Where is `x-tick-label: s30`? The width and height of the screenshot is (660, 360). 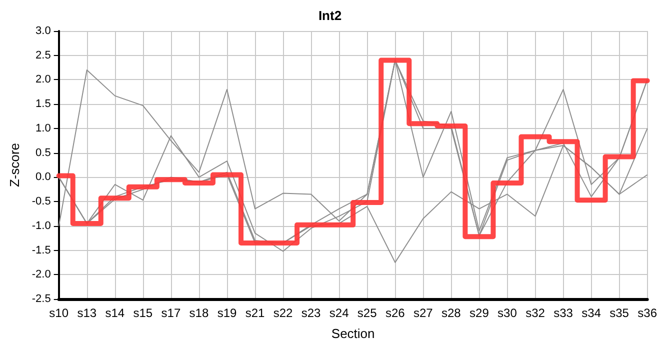
x-tick-label: s30 is located at coordinates (508, 313).